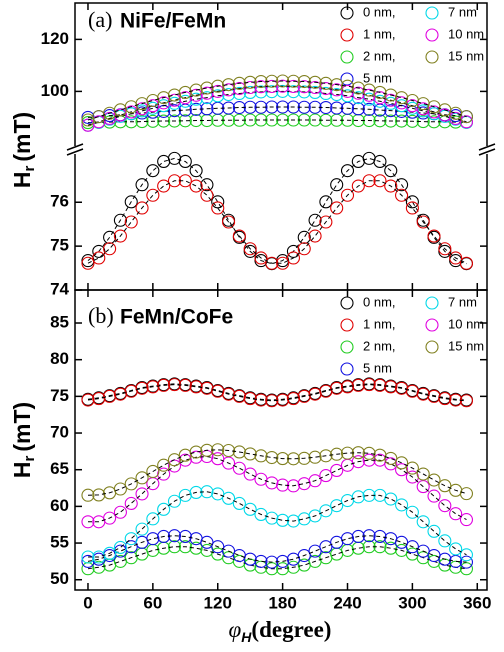 Image resolution: width=504 pixels, height=652 pixels. I want to click on x-tick-label: 360, so click(477, 602).